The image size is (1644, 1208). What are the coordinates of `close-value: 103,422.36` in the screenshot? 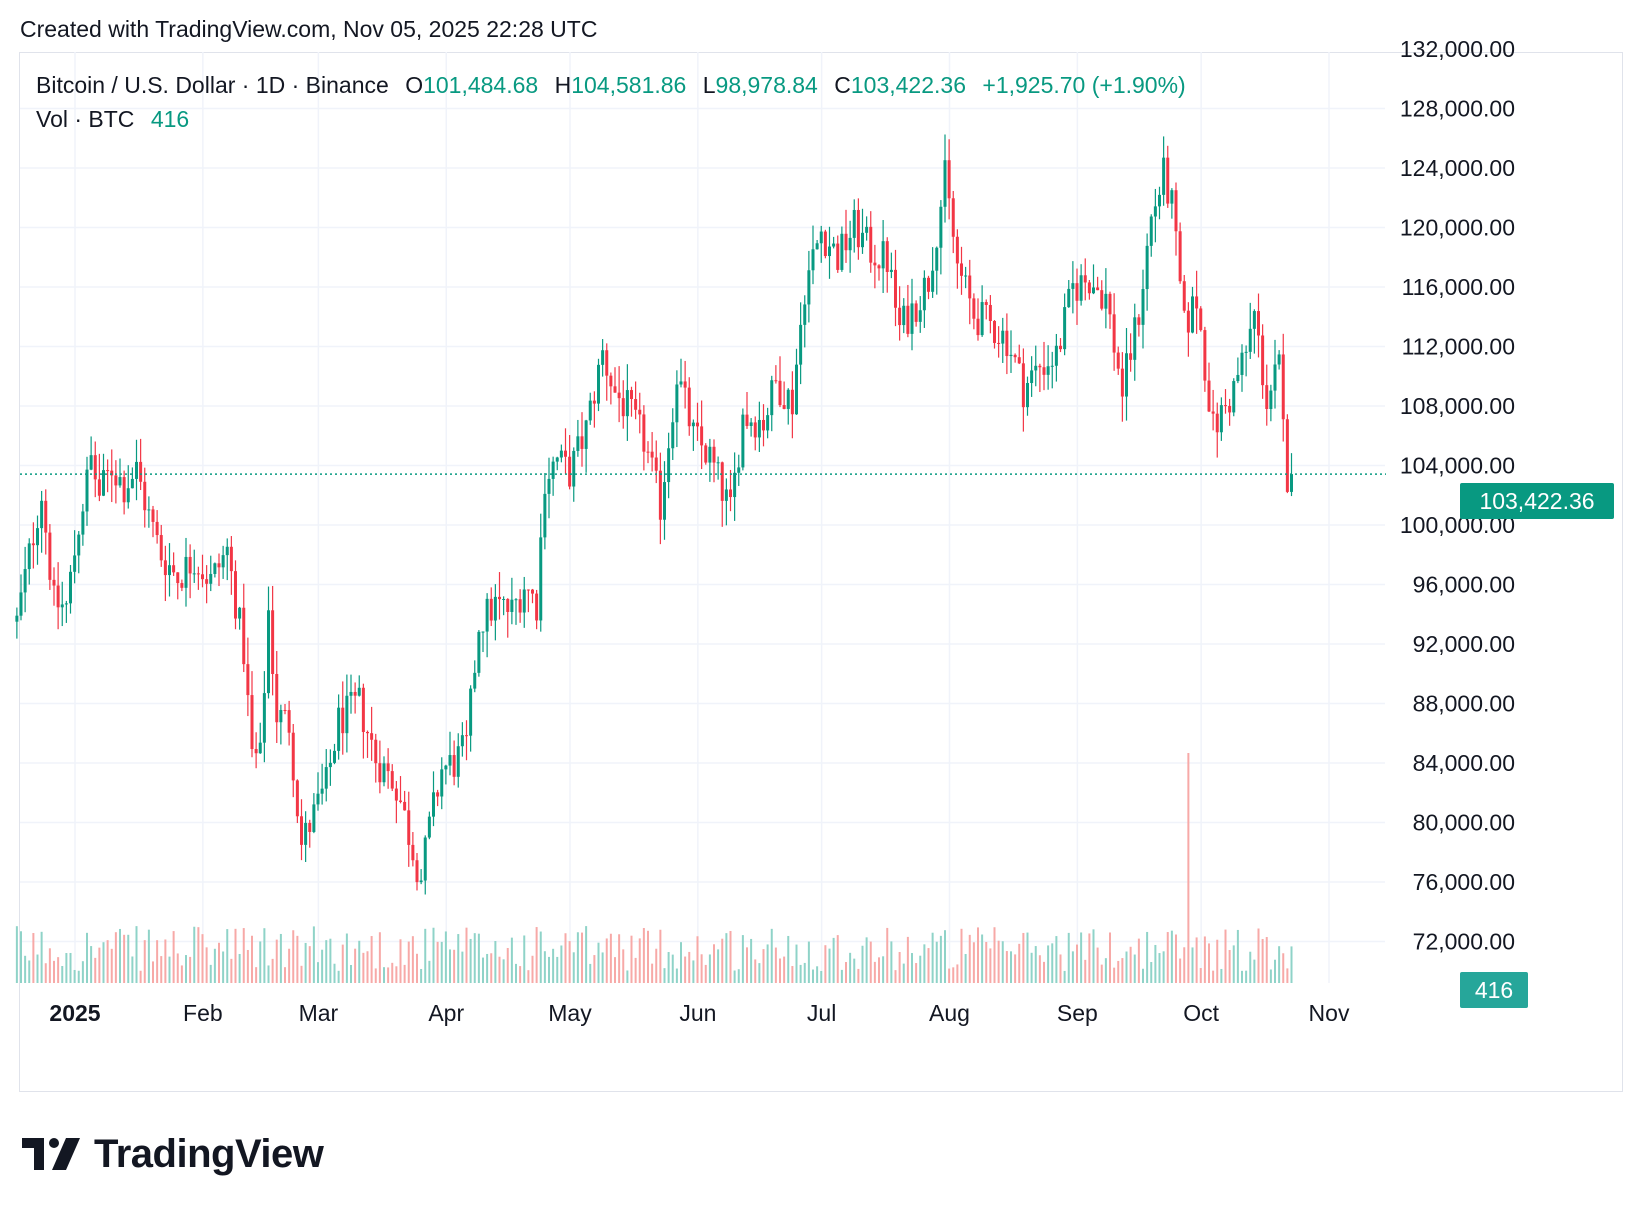 It's located at (908, 85).